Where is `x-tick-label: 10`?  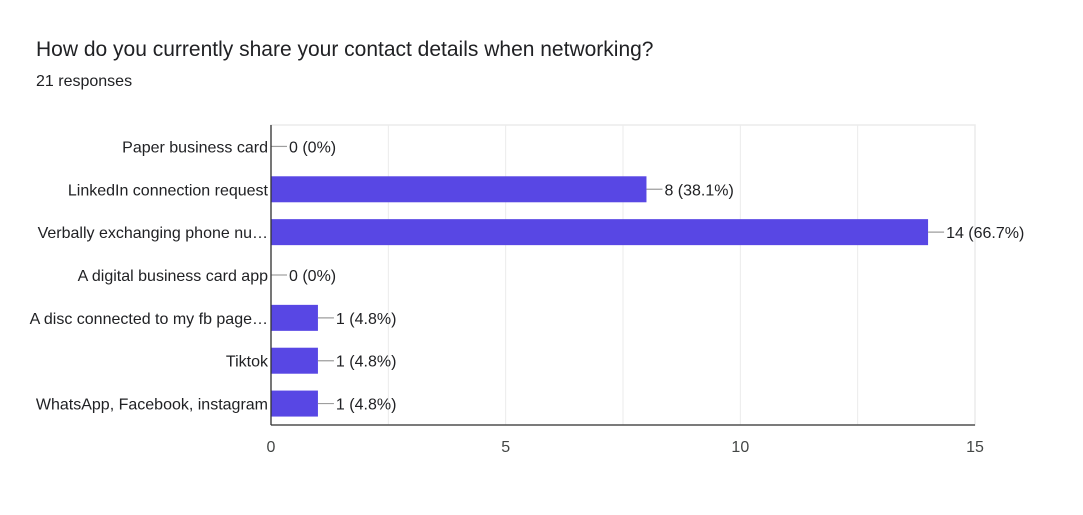
x-tick-label: 10 is located at coordinates (740, 447).